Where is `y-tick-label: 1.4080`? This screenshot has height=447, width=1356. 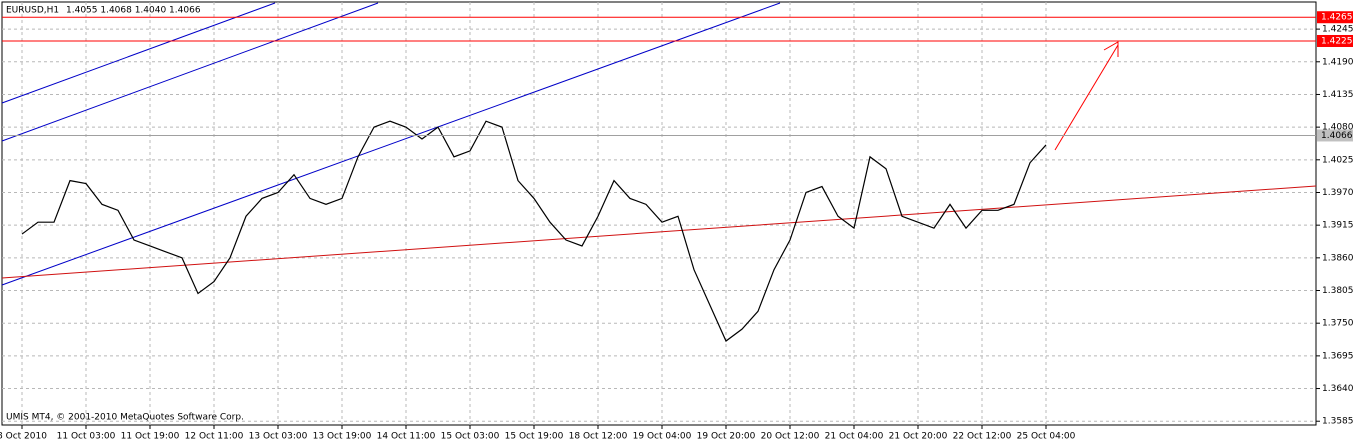 y-tick-label: 1.4080 is located at coordinates (1338, 128).